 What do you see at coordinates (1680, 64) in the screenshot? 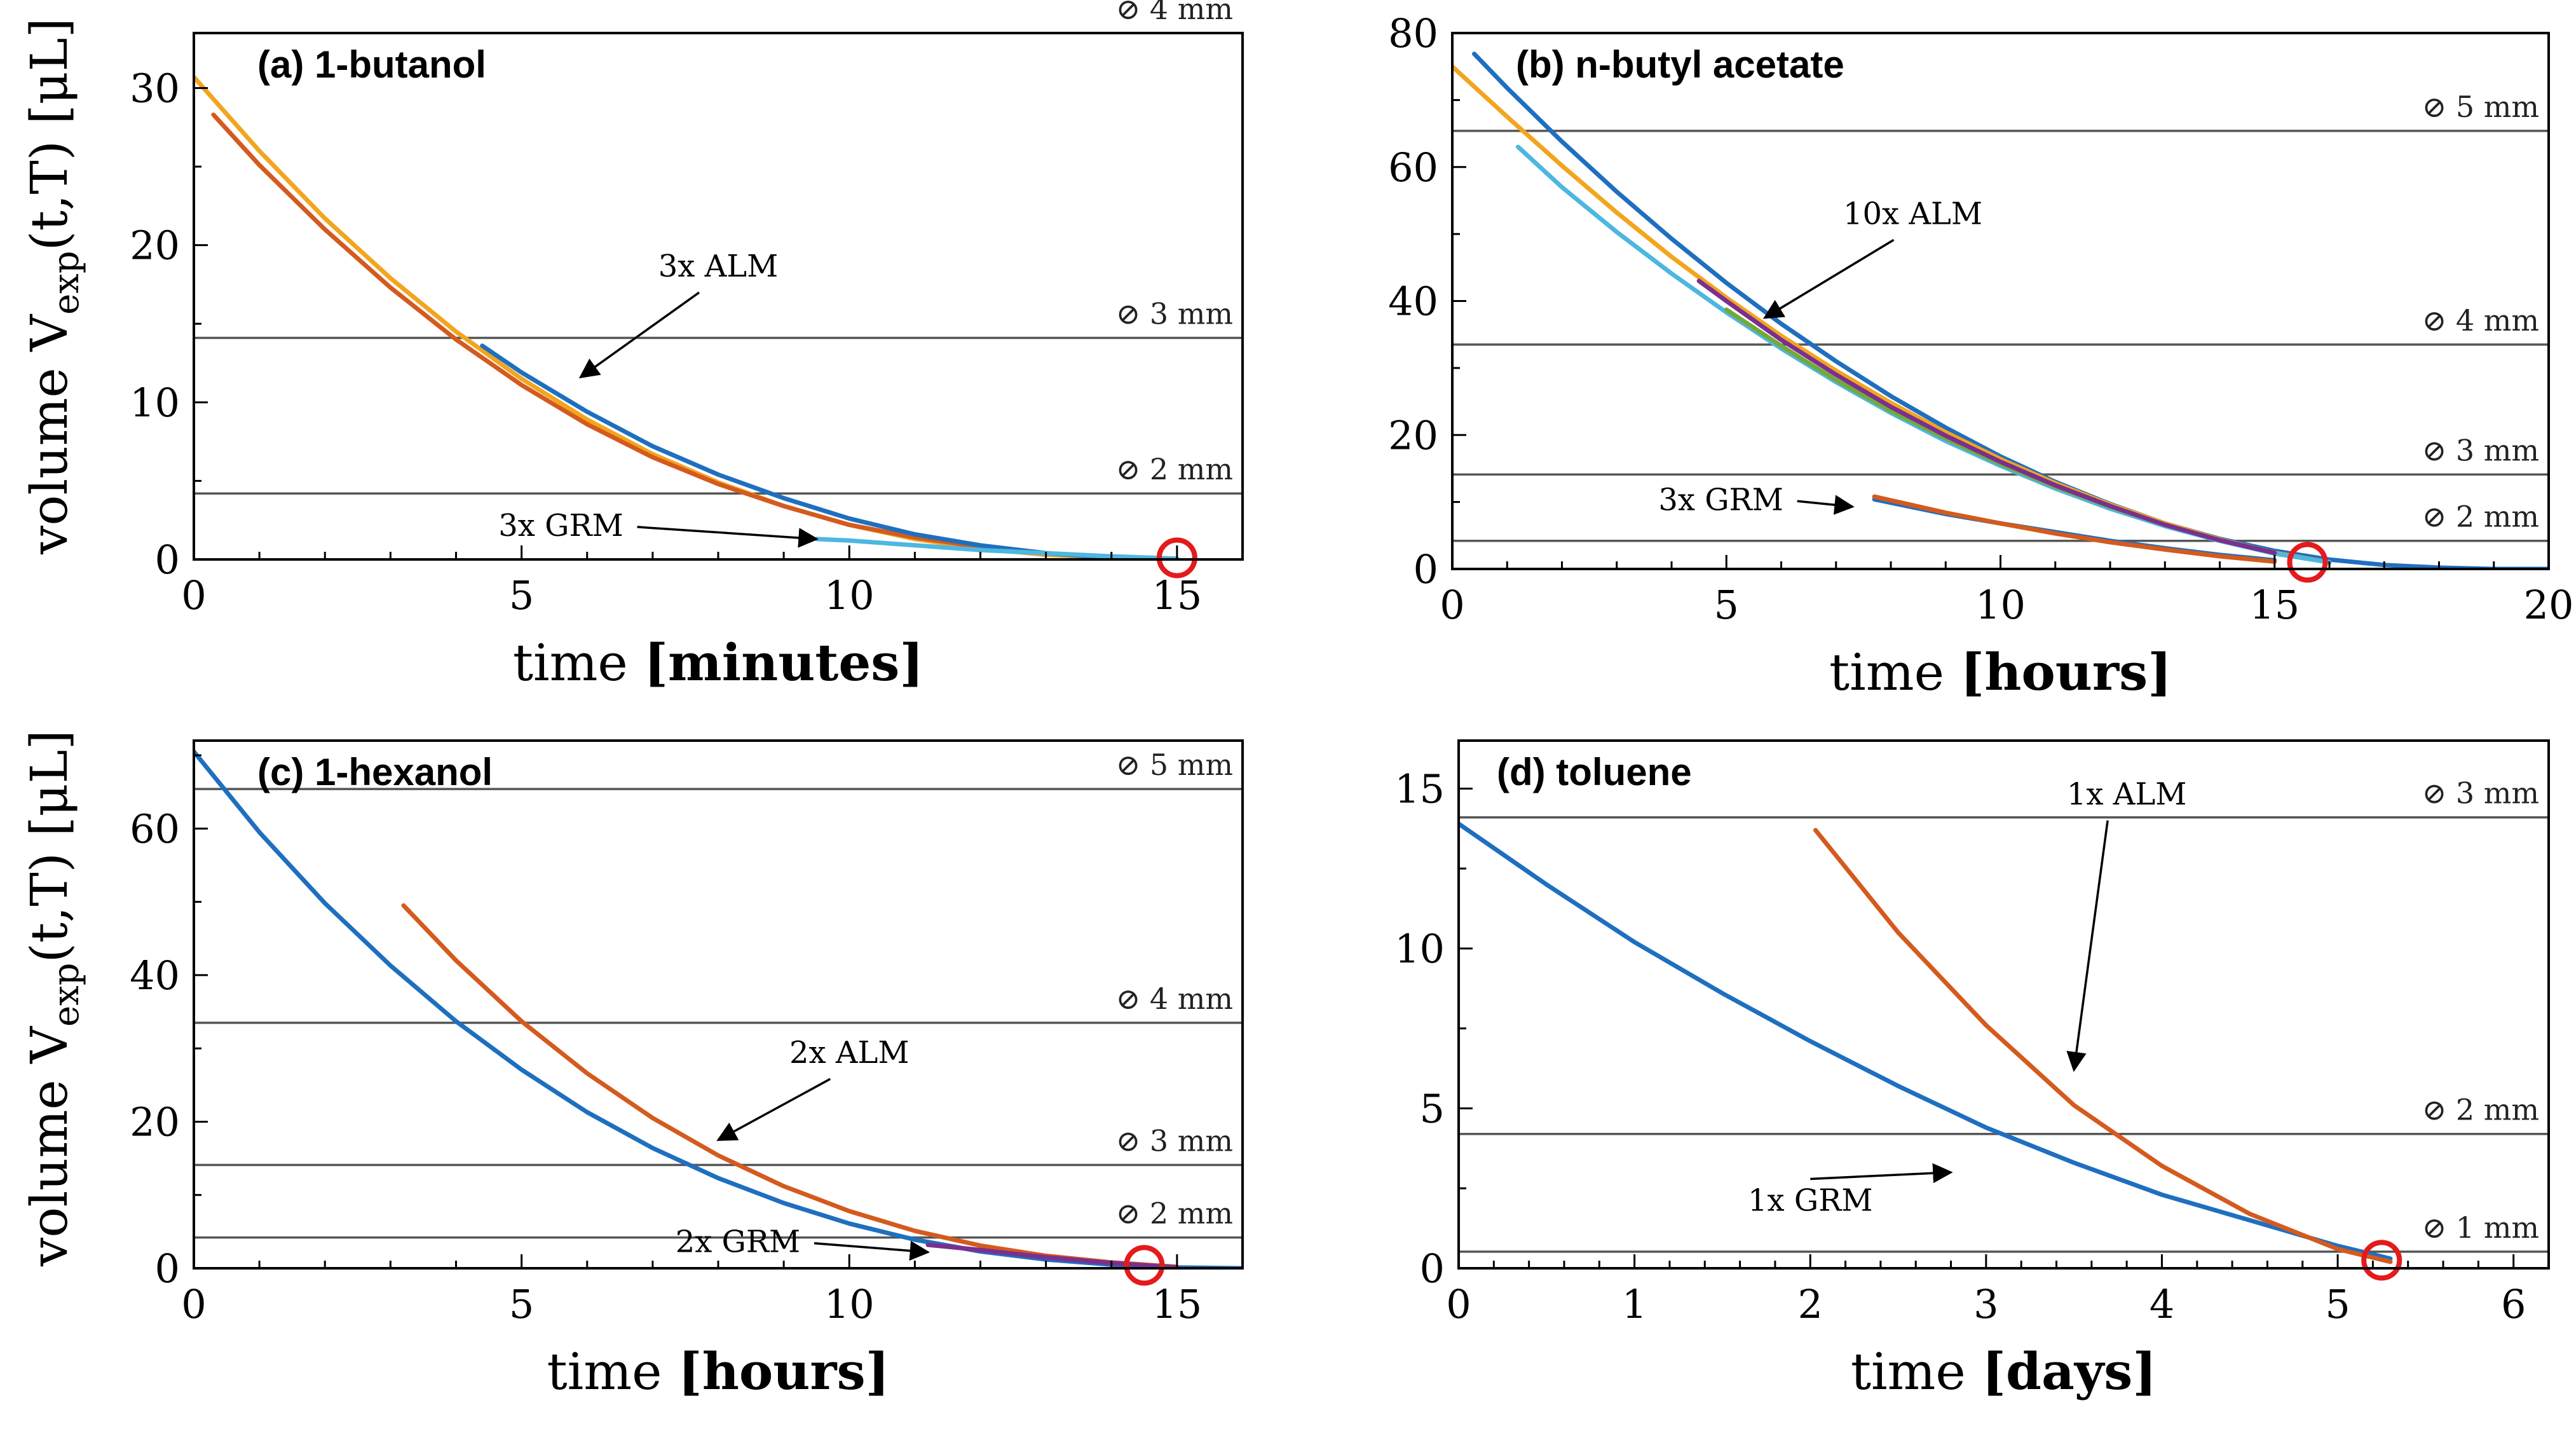
I see `panel-title: (b) n-butyl acetate` at bounding box center [1680, 64].